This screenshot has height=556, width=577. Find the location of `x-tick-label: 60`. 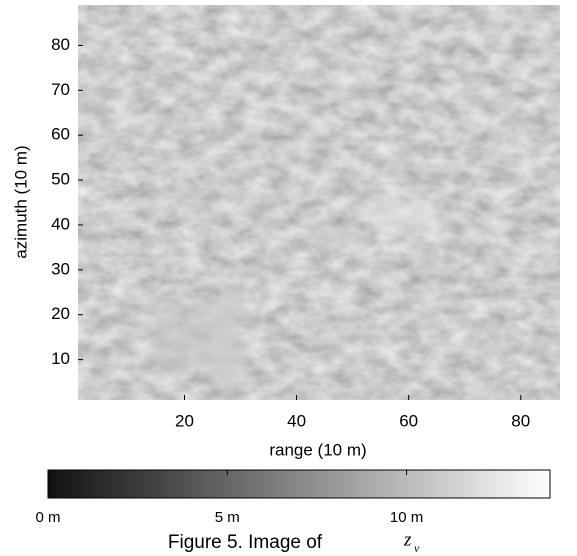

x-tick-label: 60 is located at coordinates (408, 420).